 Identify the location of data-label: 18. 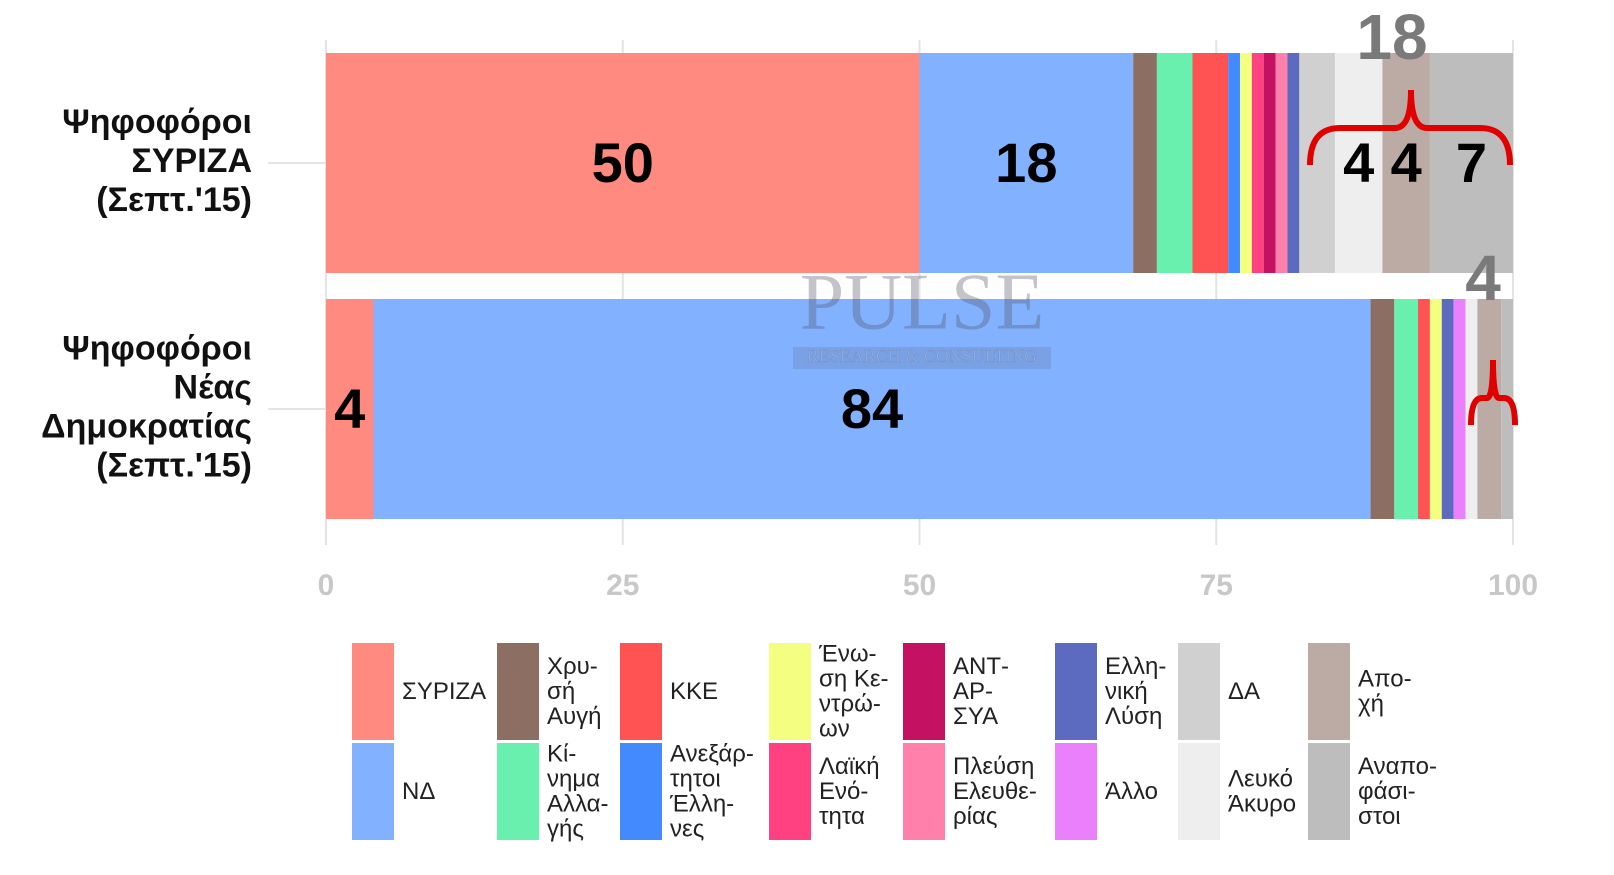
(1026, 162).